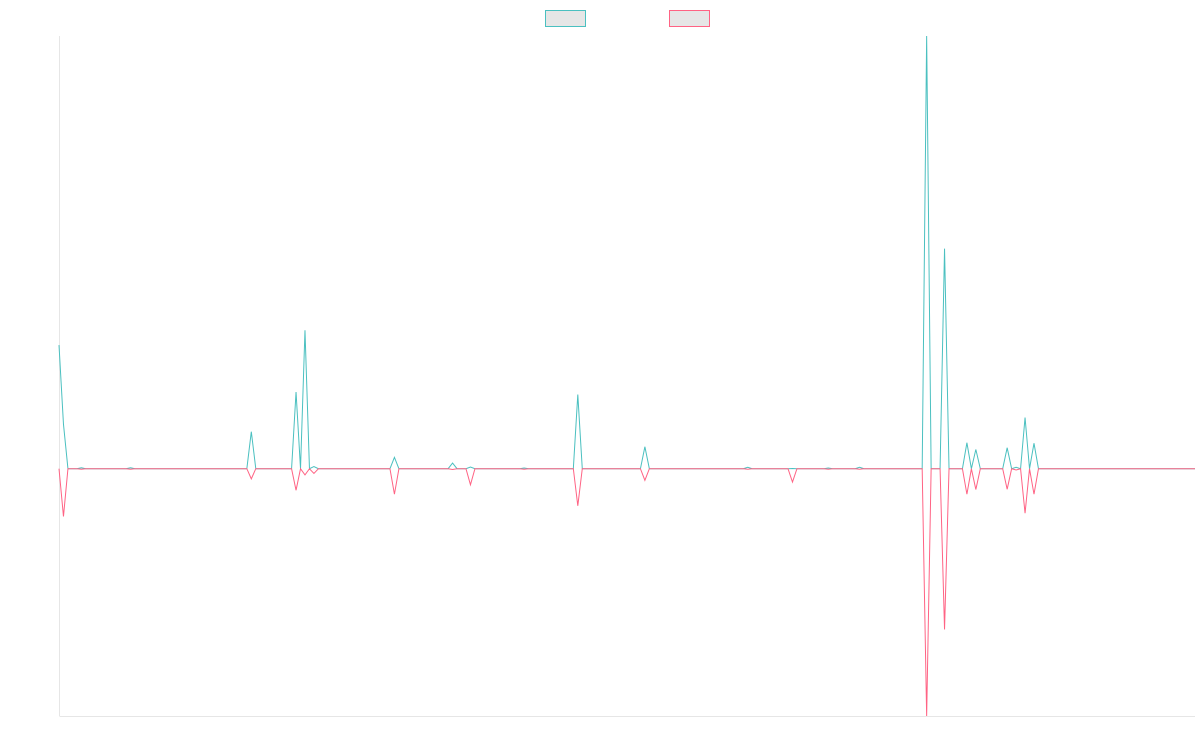 Image resolution: width=1200 pixels, height=750 pixels. I want to click on legend, so click(627, 18).